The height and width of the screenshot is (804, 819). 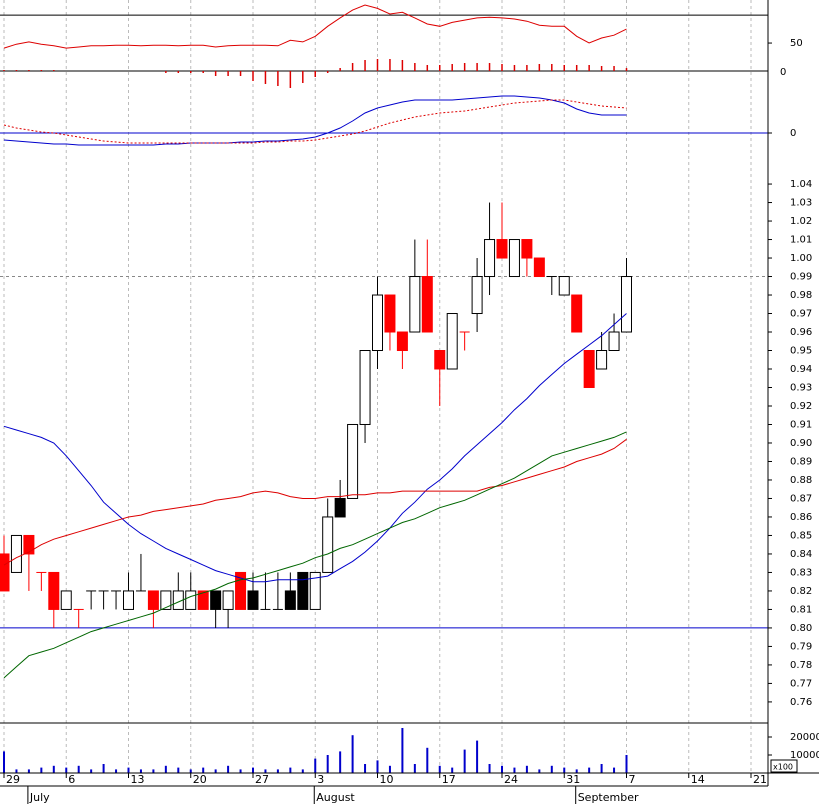 I want to click on y-tick-label: 0.88, so click(x=801, y=480).